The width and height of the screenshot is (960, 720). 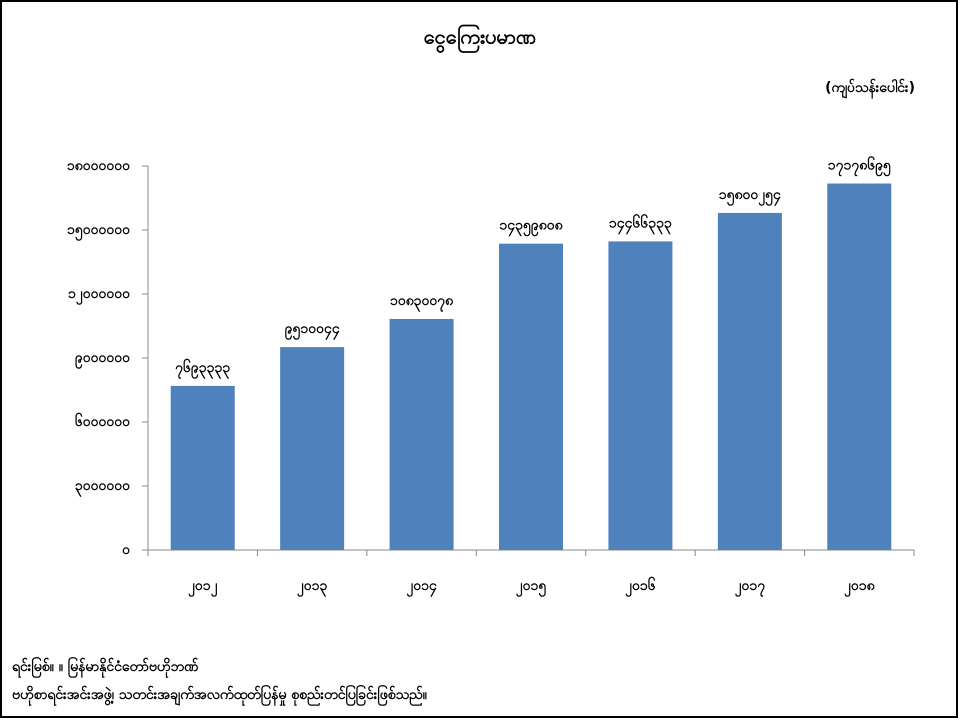 I want to click on y-tick-label: ၁၈၀၀၀၀၀၀, so click(x=99, y=166).